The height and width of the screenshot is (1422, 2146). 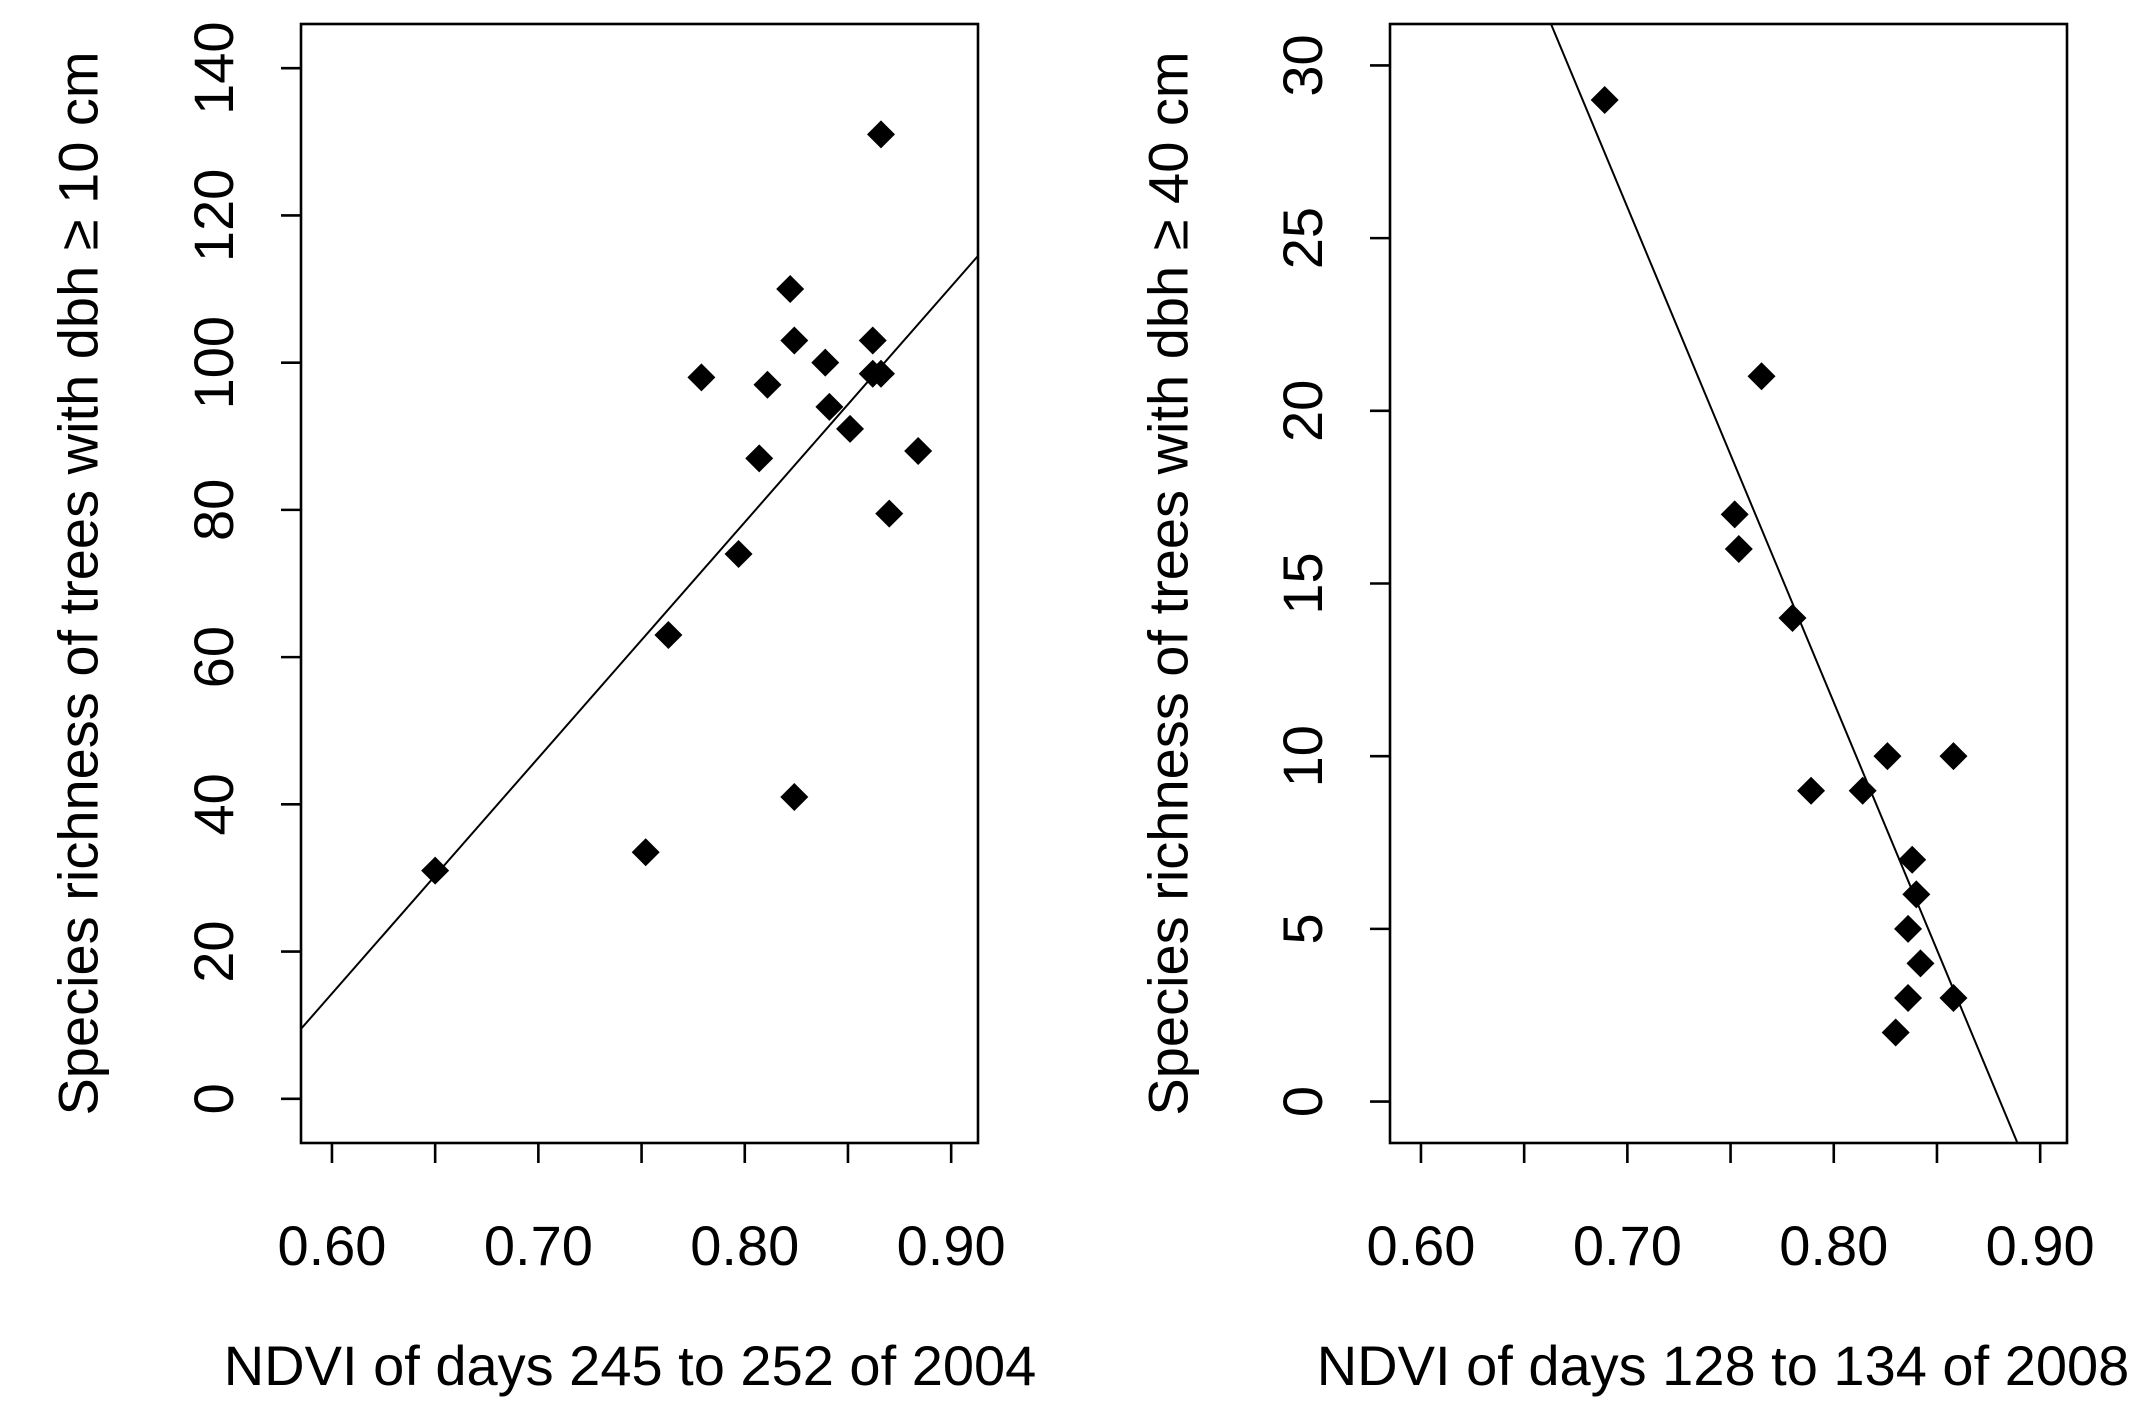 What do you see at coordinates (951, 1245) in the screenshot?
I see `chart-0-x-tick-label: 0.90` at bounding box center [951, 1245].